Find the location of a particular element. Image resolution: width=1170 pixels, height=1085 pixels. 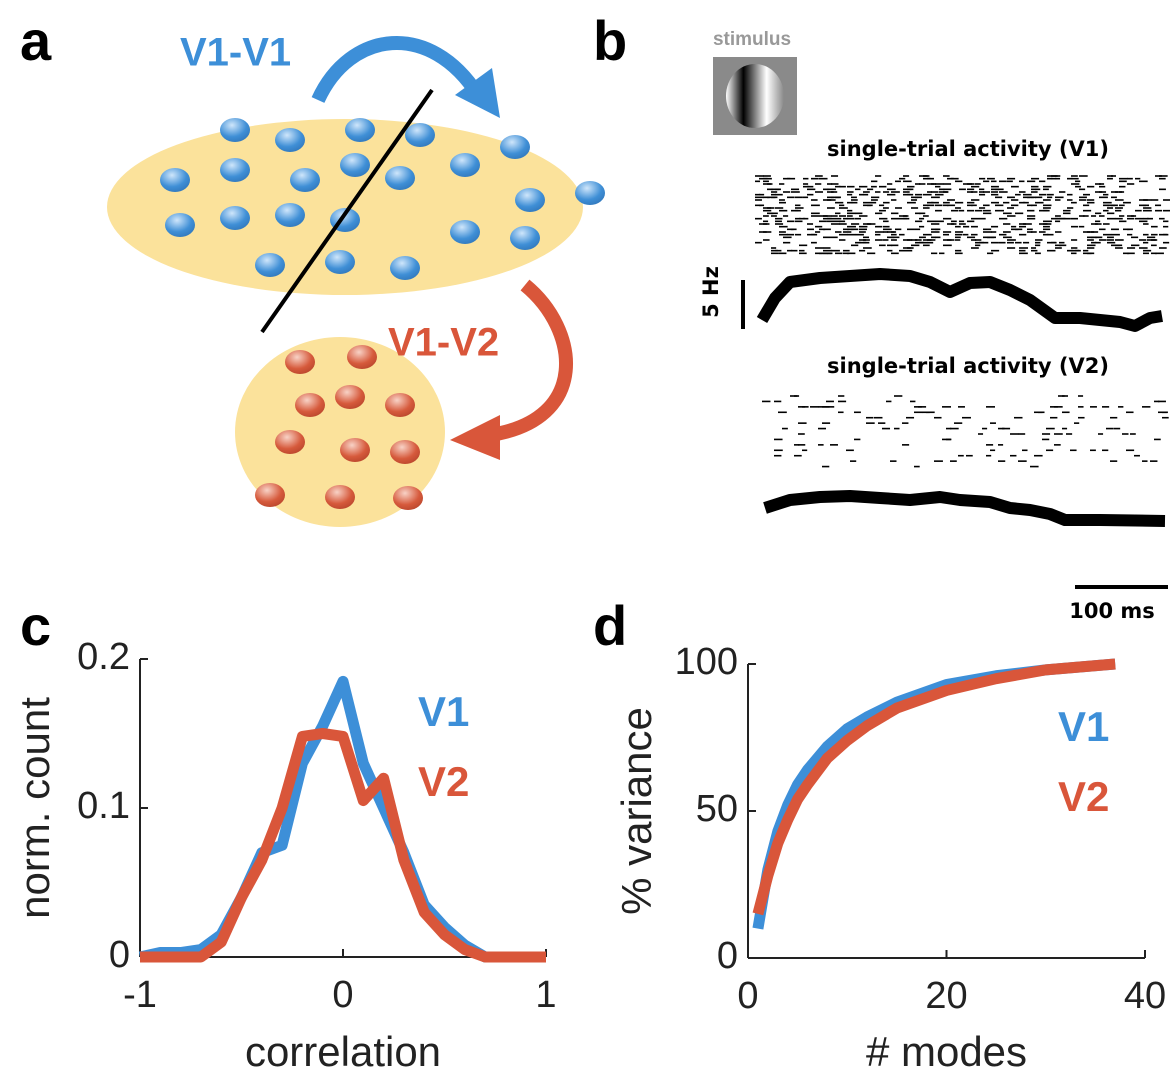

grating is located at coordinates (755, 96).